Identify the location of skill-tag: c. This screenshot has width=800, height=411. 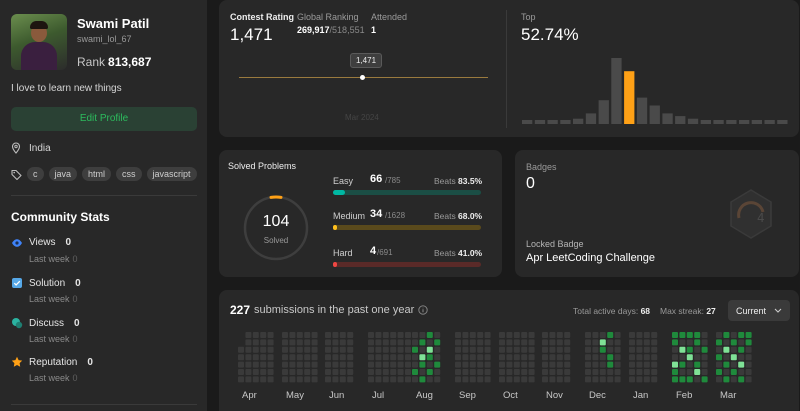
(35, 174).